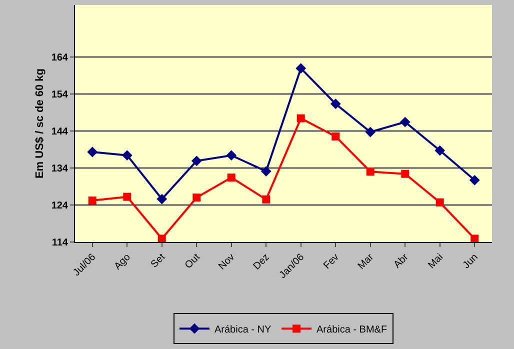 The image size is (514, 349). What do you see at coordinates (243, 330) in the screenshot?
I see `legend-label: Arábica - NY` at bounding box center [243, 330].